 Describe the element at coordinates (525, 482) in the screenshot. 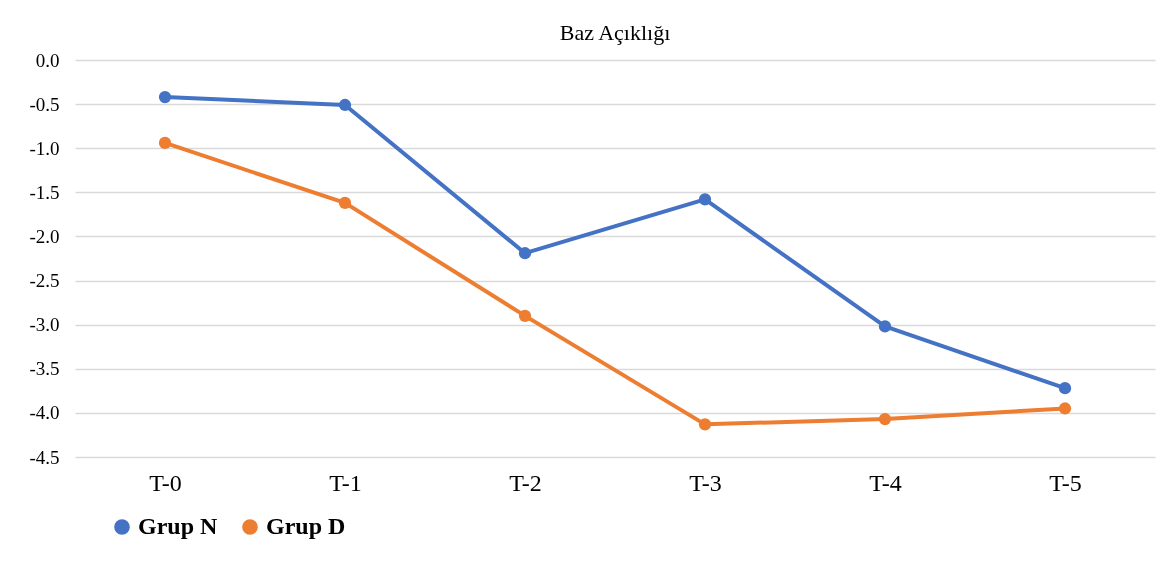

I see `x-tick-label: T-2` at that location.